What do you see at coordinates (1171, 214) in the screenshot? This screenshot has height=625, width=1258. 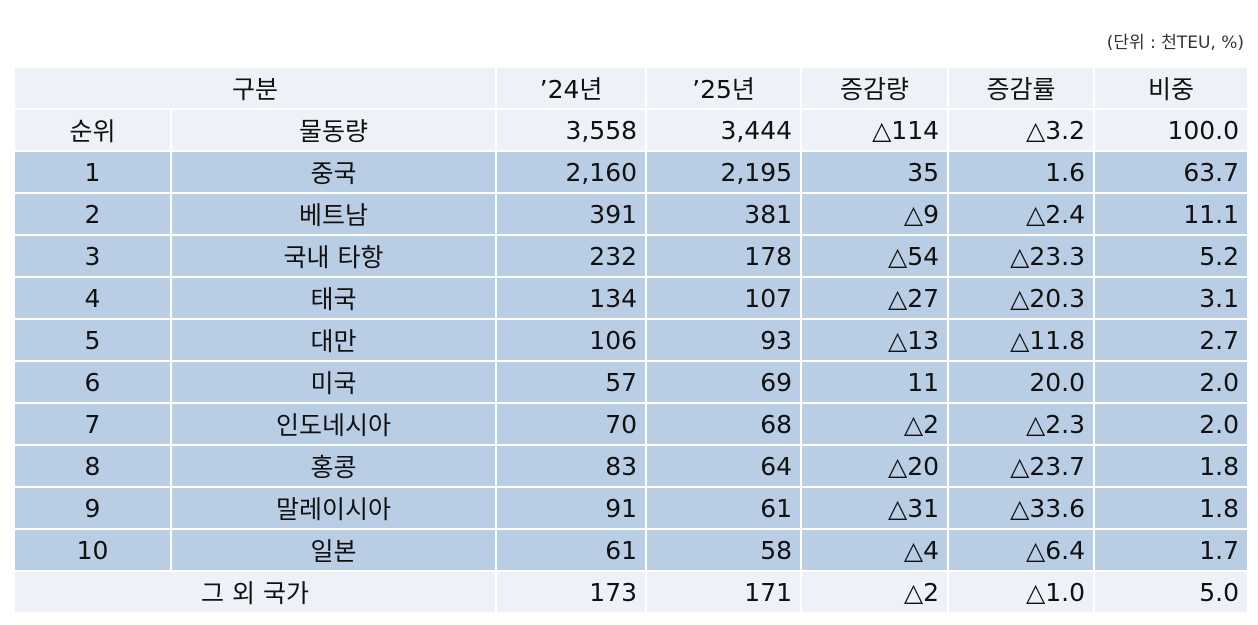 I see `table-cell: 11.1` at bounding box center [1171, 214].